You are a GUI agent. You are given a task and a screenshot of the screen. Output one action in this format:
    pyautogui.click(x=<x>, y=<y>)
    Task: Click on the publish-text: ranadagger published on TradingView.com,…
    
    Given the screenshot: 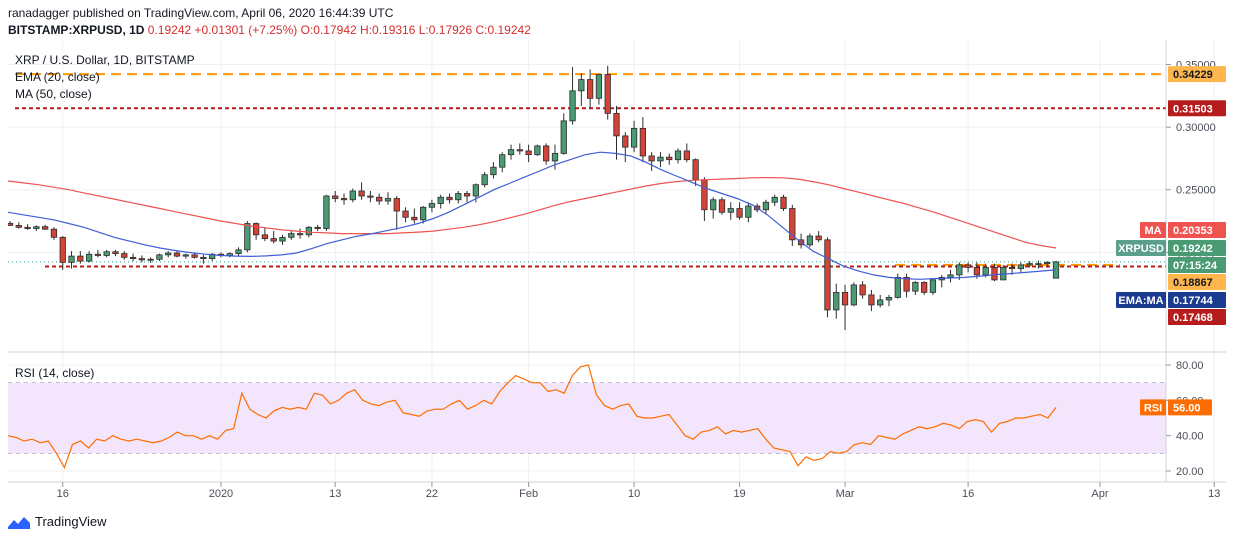 What is the action you would take?
    pyautogui.click(x=201, y=13)
    